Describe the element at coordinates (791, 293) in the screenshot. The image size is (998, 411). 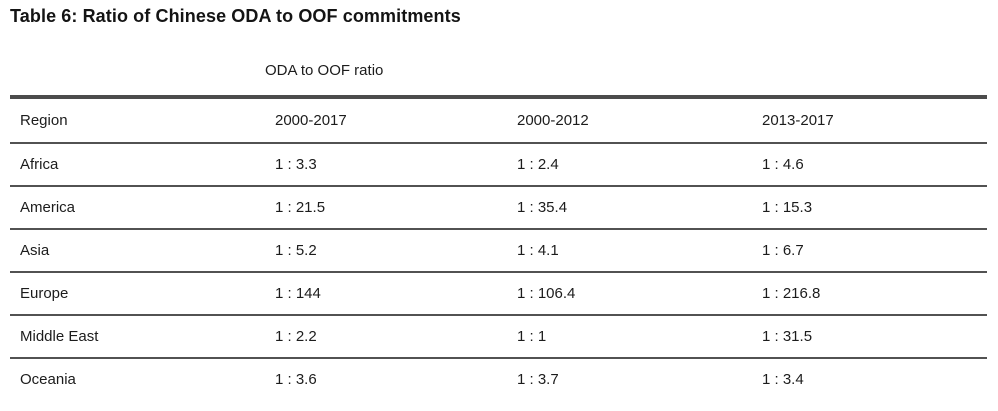
I see `ratio-value: 1 : 216.8` at that location.